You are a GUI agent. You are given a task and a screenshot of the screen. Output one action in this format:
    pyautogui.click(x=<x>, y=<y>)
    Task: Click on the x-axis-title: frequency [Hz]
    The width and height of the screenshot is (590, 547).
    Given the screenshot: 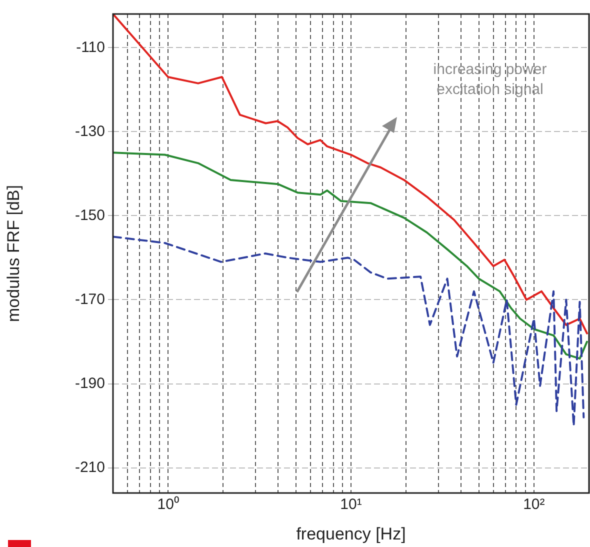 What is the action you would take?
    pyautogui.click(x=351, y=534)
    